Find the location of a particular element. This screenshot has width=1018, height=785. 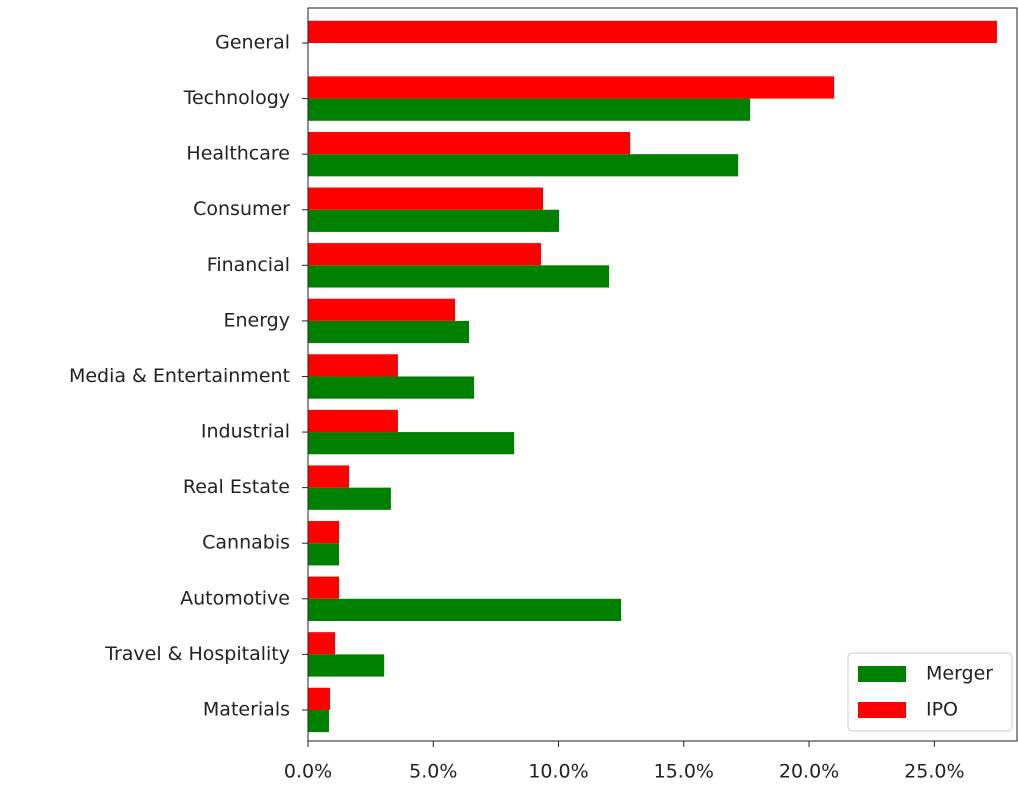

x-tick-label: 10.0% is located at coordinates (558, 772).